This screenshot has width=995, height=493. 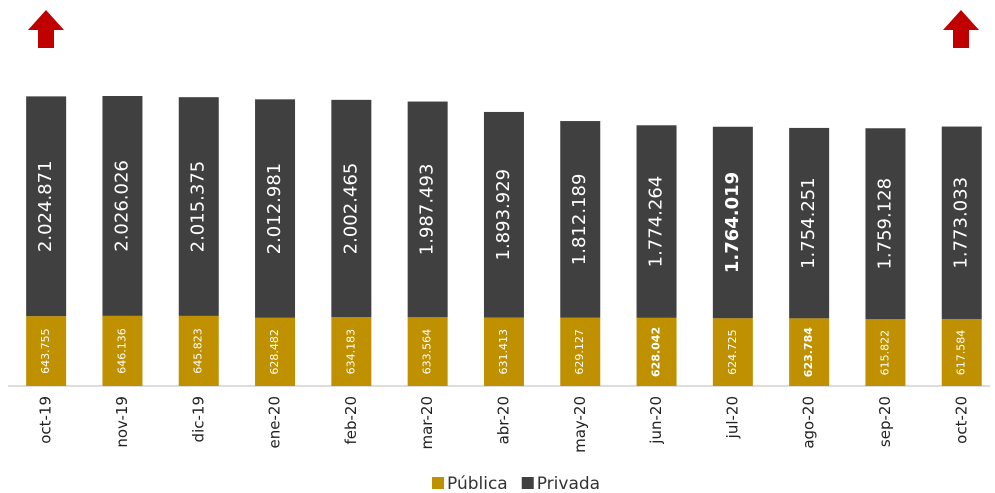 I want to click on arrow-left, so click(x=46, y=29).